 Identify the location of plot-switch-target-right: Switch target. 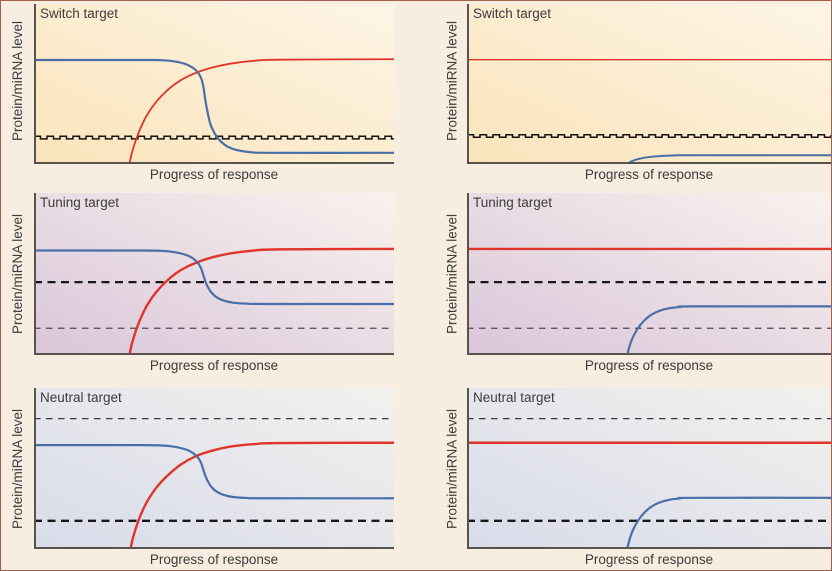
(649, 84).